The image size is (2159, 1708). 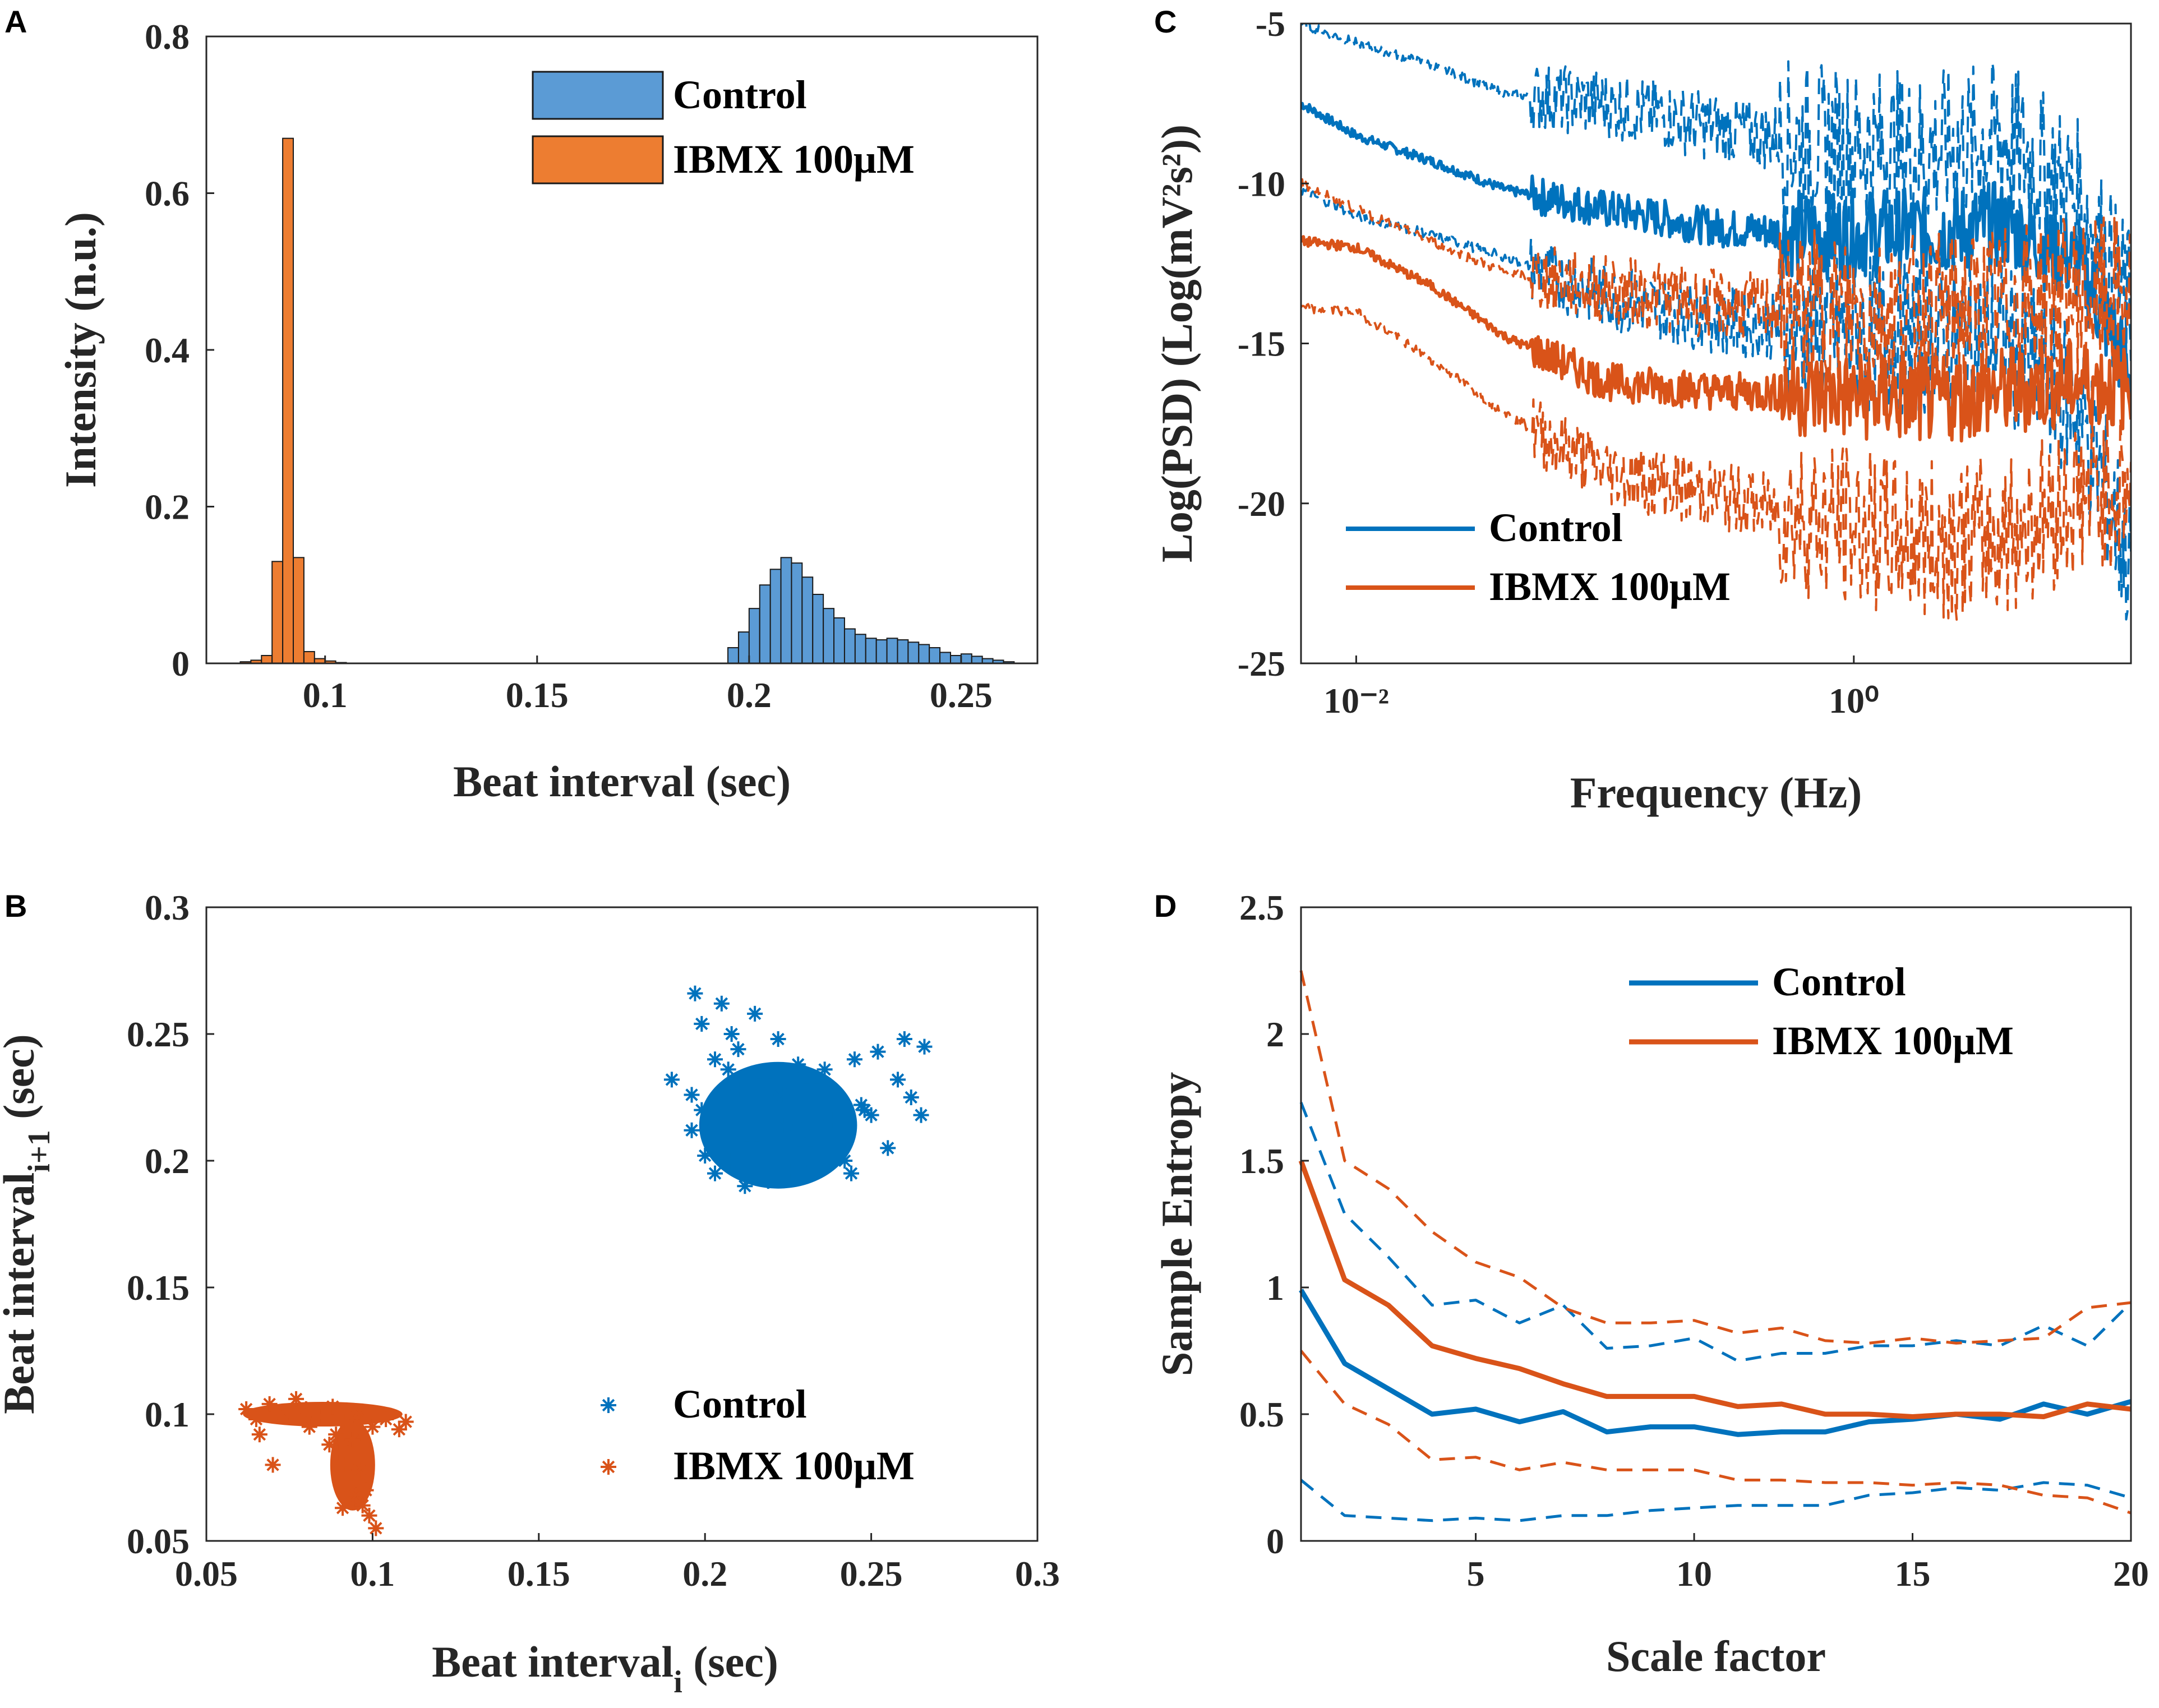 What do you see at coordinates (794, 1465) in the screenshot?
I see `legend-label: IBMX 100μM` at bounding box center [794, 1465].